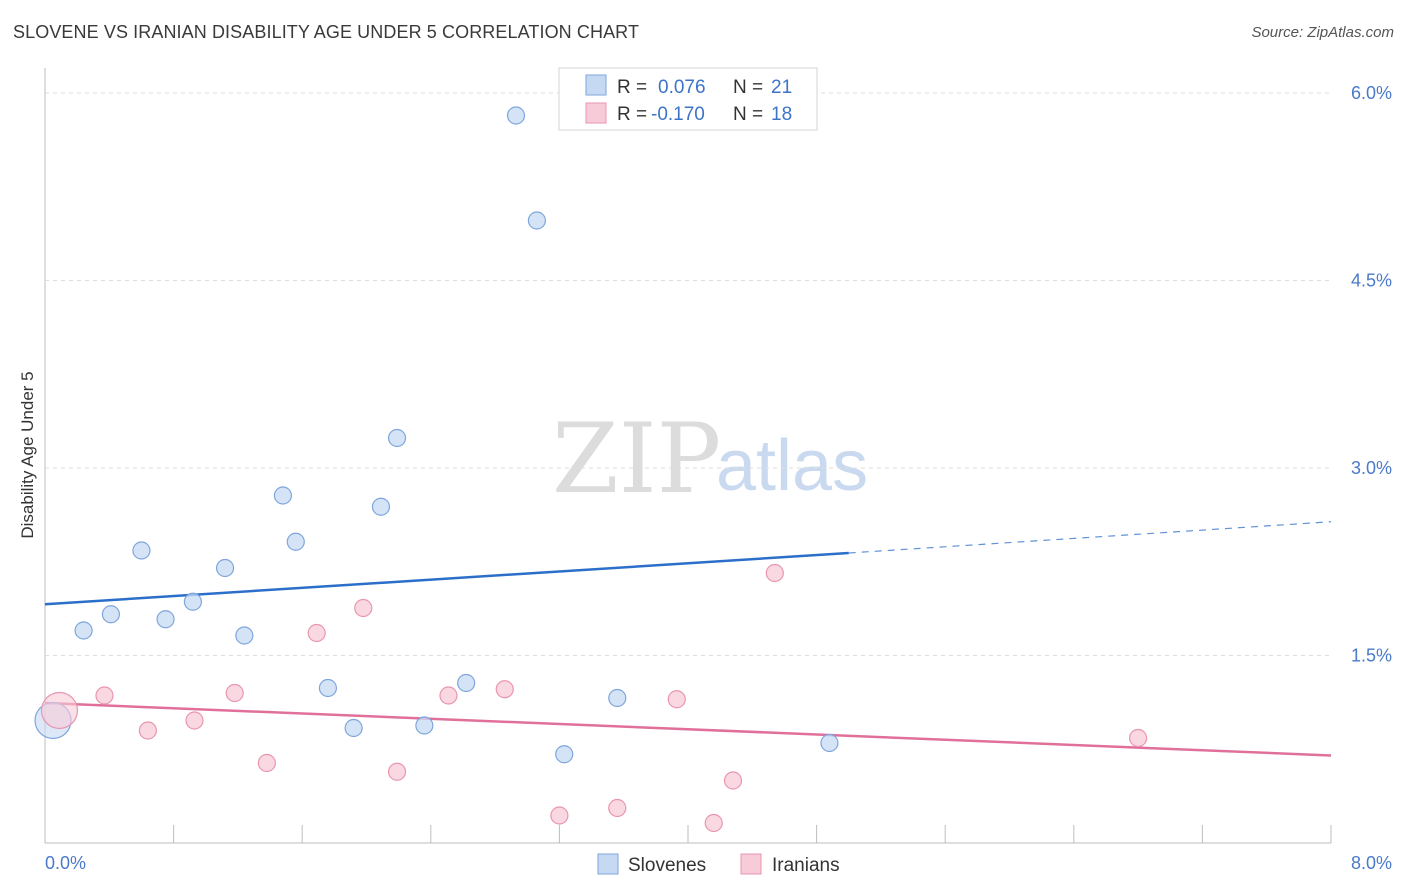 This screenshot has height=892, width=1406. What do you see at coordinates (1371, 93) in the screenshot?
I see `y-tick-label-3: 6.0%` at bounding box center [1371, 93].